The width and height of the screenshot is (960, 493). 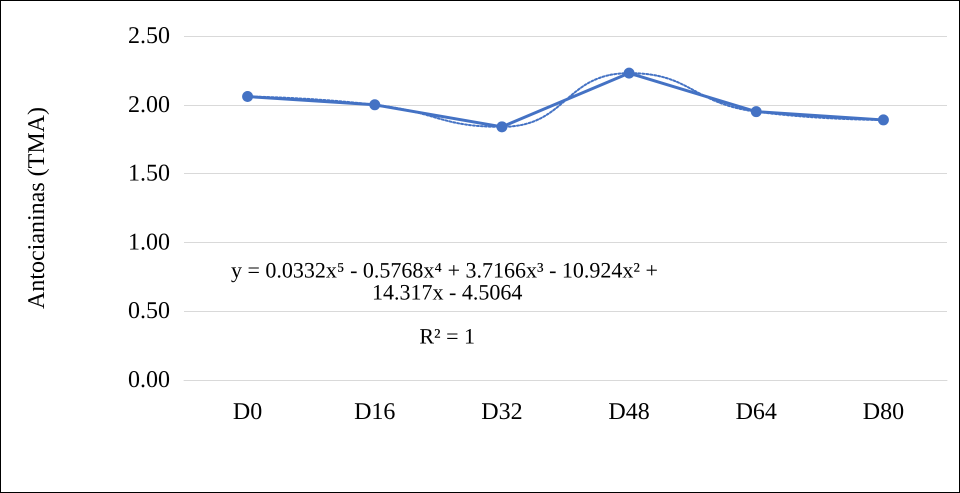 What do you see at coordinates (149, 105) in the screenshot?
I see `y-tick-label: 2.00` at bounding box center [149, 105].